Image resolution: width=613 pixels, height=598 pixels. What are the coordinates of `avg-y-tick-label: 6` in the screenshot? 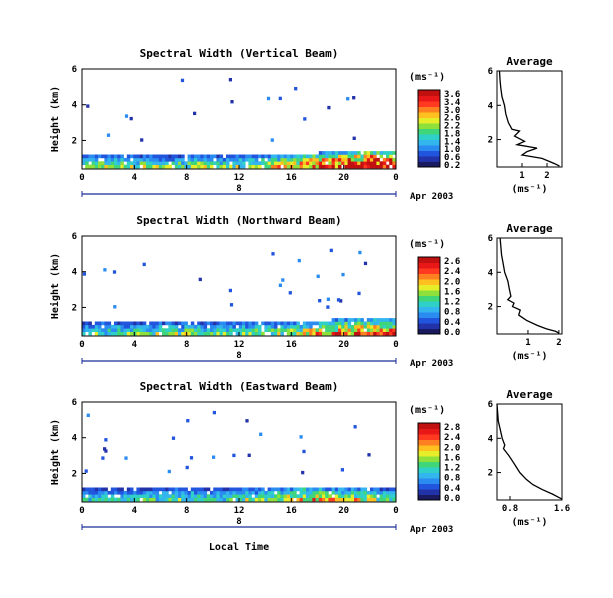 It's located at (490, 405).